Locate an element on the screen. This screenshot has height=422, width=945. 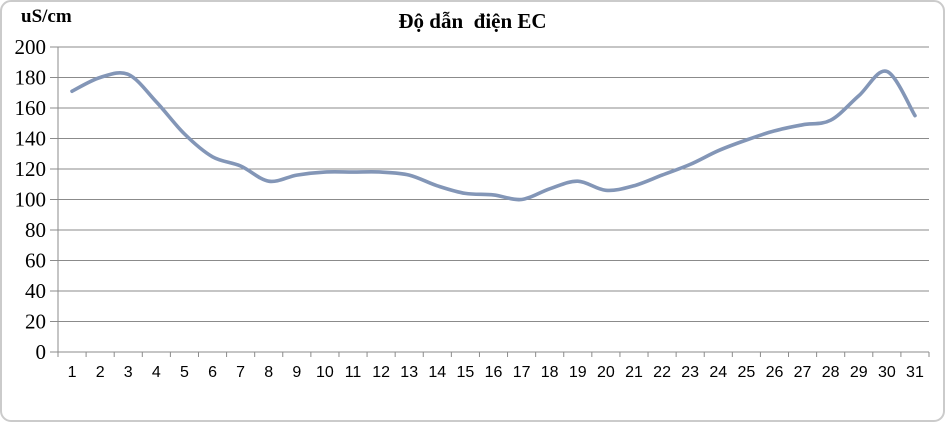
x-tick-label: 11 is located at coordinates (353, 372).